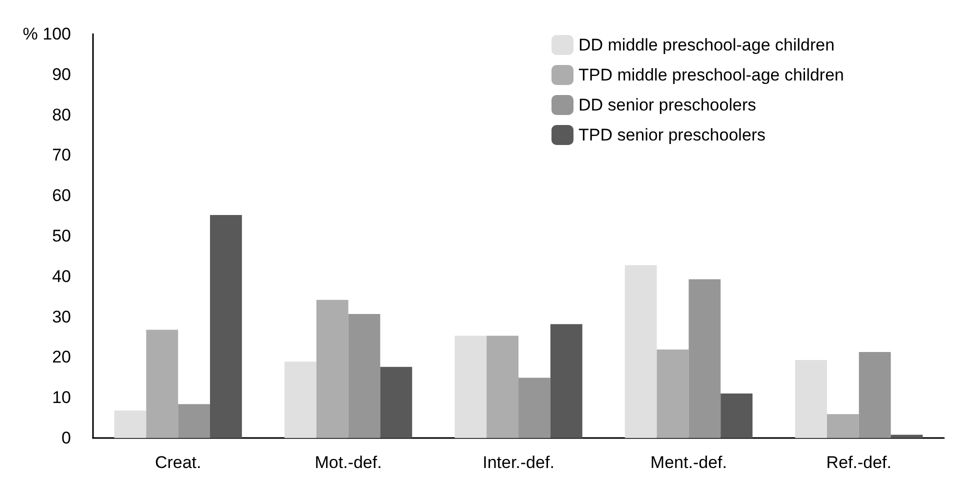  What do you see at coordinates (61, 196) in the screenshot?
I see `y-tick-label: 60` at bounding box center [61, 196].